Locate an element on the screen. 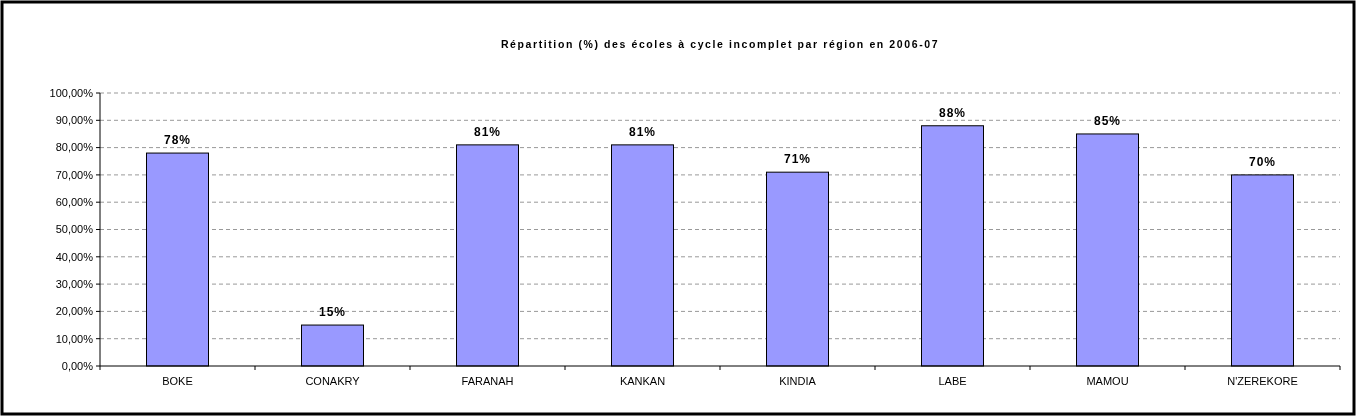  y-tick-label: 60,00% is located at coordinates (74, 202).